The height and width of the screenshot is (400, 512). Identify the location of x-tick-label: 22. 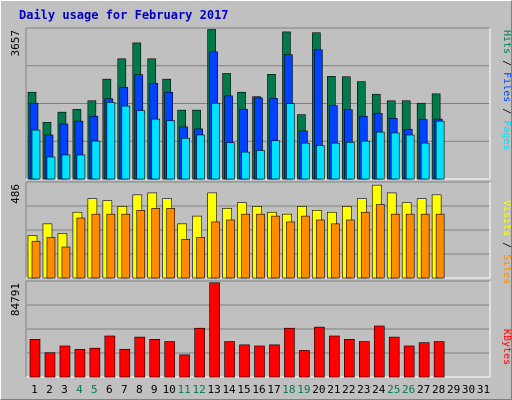
(348, 389).